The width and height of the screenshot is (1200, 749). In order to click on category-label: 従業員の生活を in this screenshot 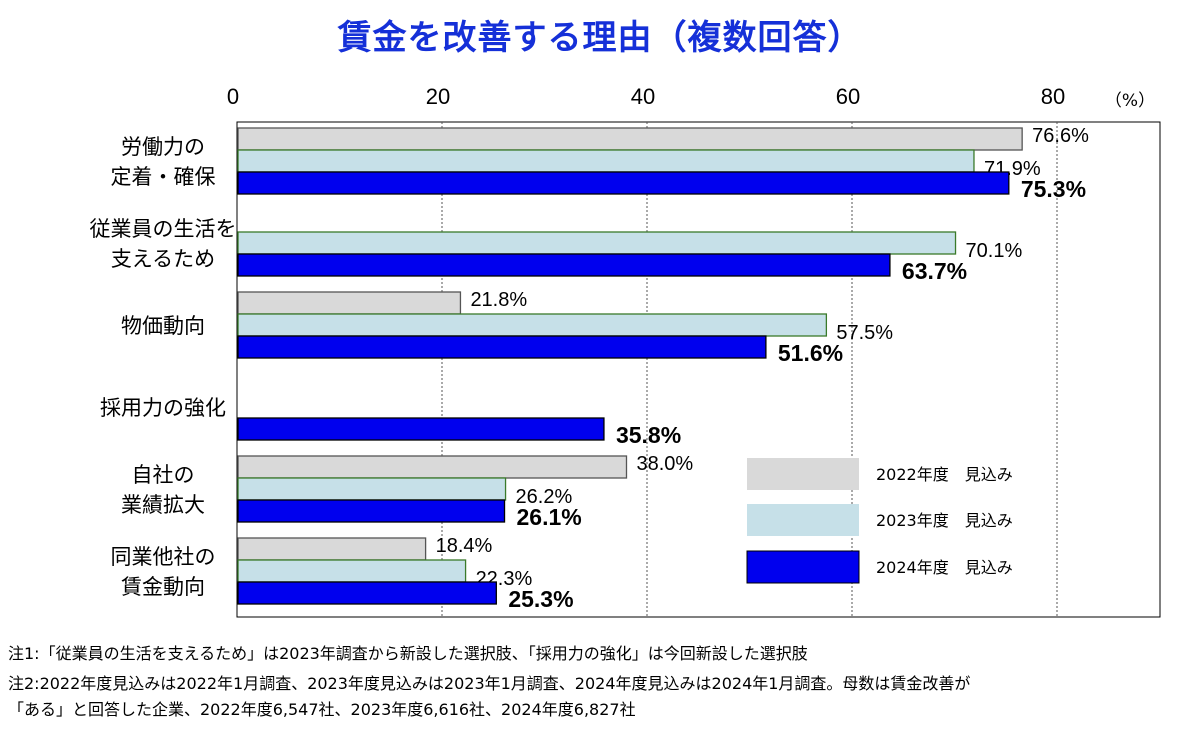, I will do `click(163, 229)`.